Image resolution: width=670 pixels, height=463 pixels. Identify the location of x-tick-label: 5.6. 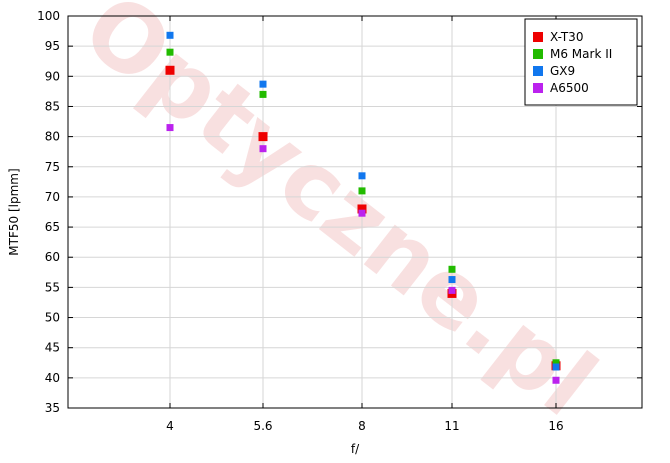
(262, 426).